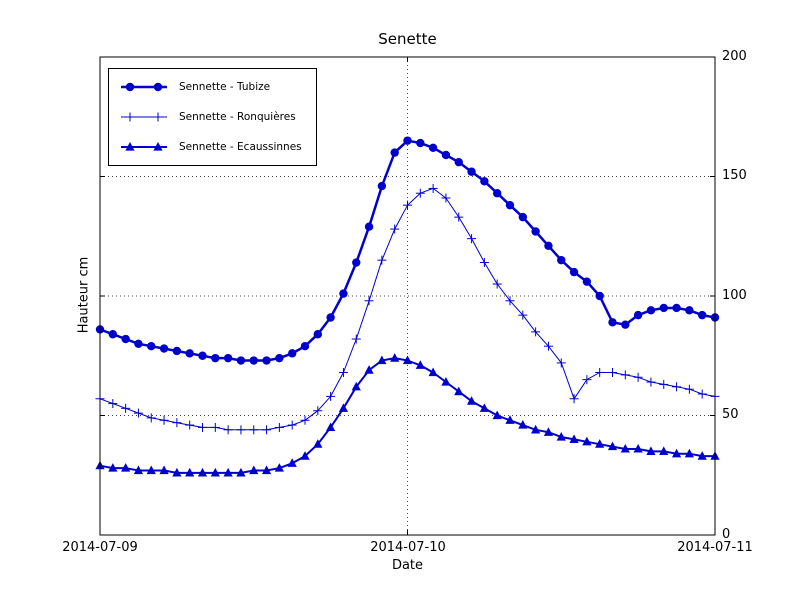 The height and width of the screenshot is (600, 800). I want to click on legend-label-tubize: Sennette - Tubize, so click(225, 87).